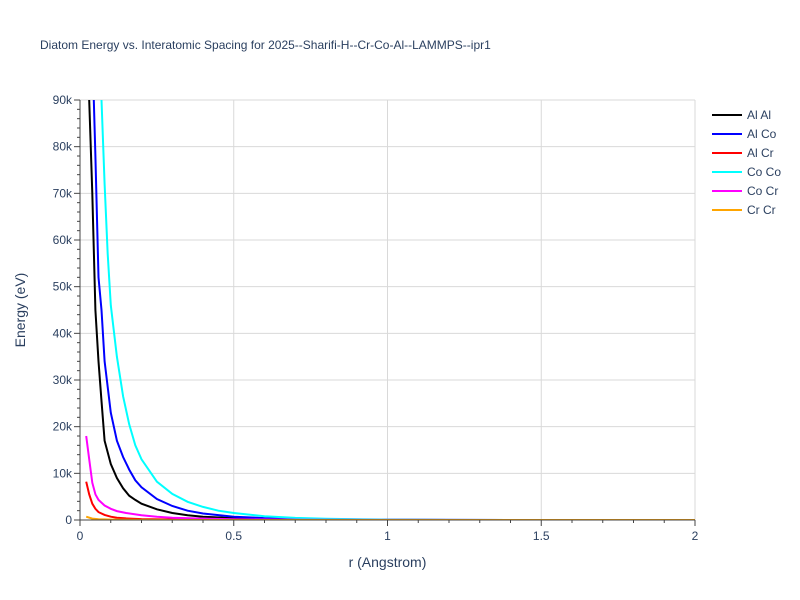  What do you see at coordinates (764, 172) in the screenshot?
I see `legend-label-co-co: Co Co` at bounding box center [764, 172].